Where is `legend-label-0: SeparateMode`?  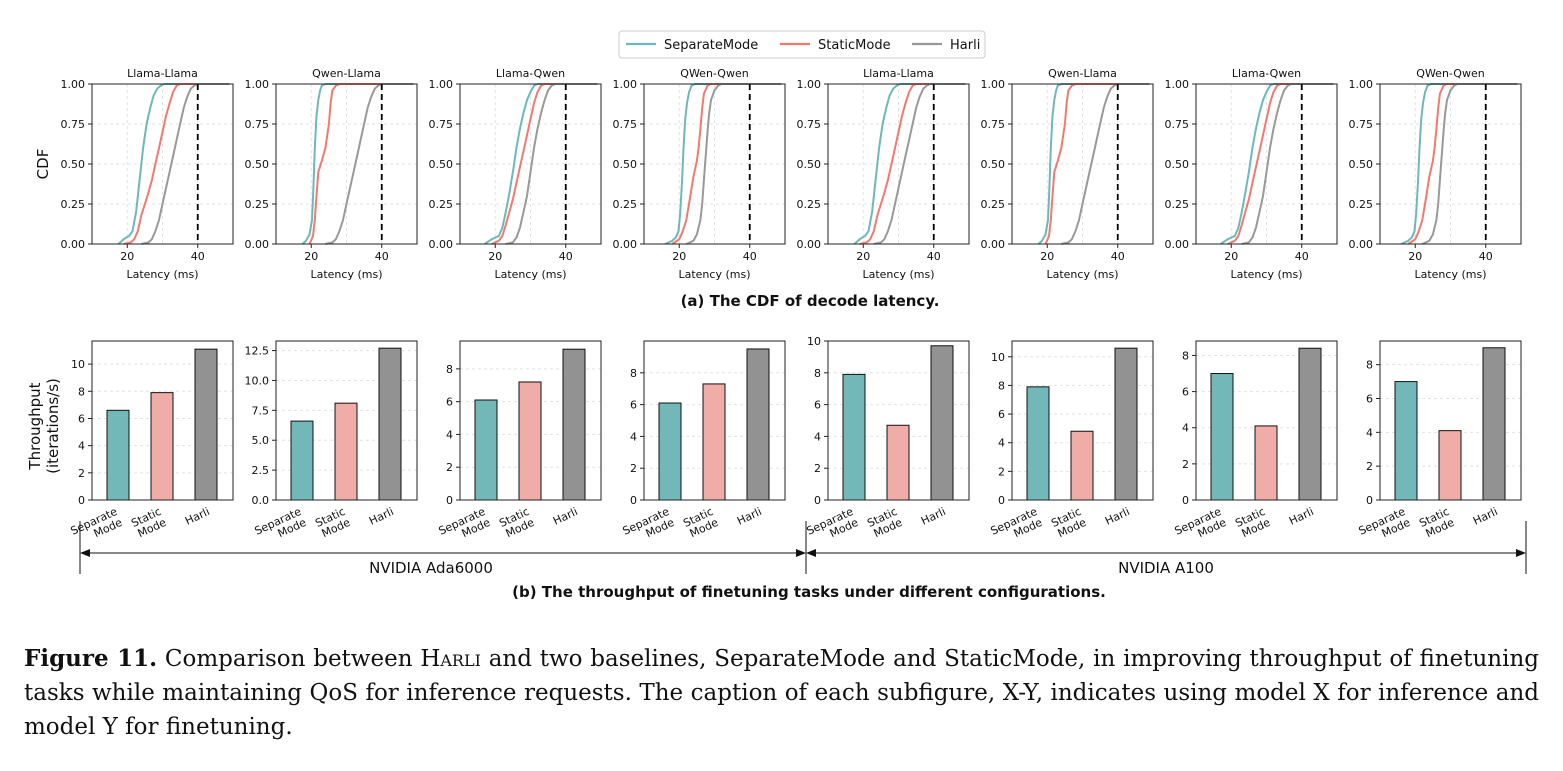 legend-label-0: SeparateMode is located at coordinates (711, 45).